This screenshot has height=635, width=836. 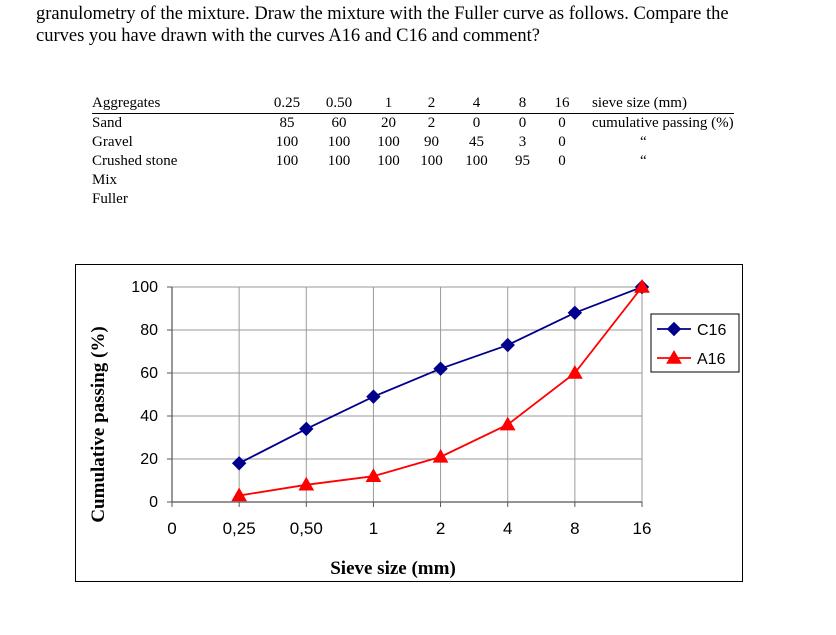 What do you see at coordinates (306, 528) in the screenshot?
I see `x-tick-label: 0,50` at bounding box center [306, 528].